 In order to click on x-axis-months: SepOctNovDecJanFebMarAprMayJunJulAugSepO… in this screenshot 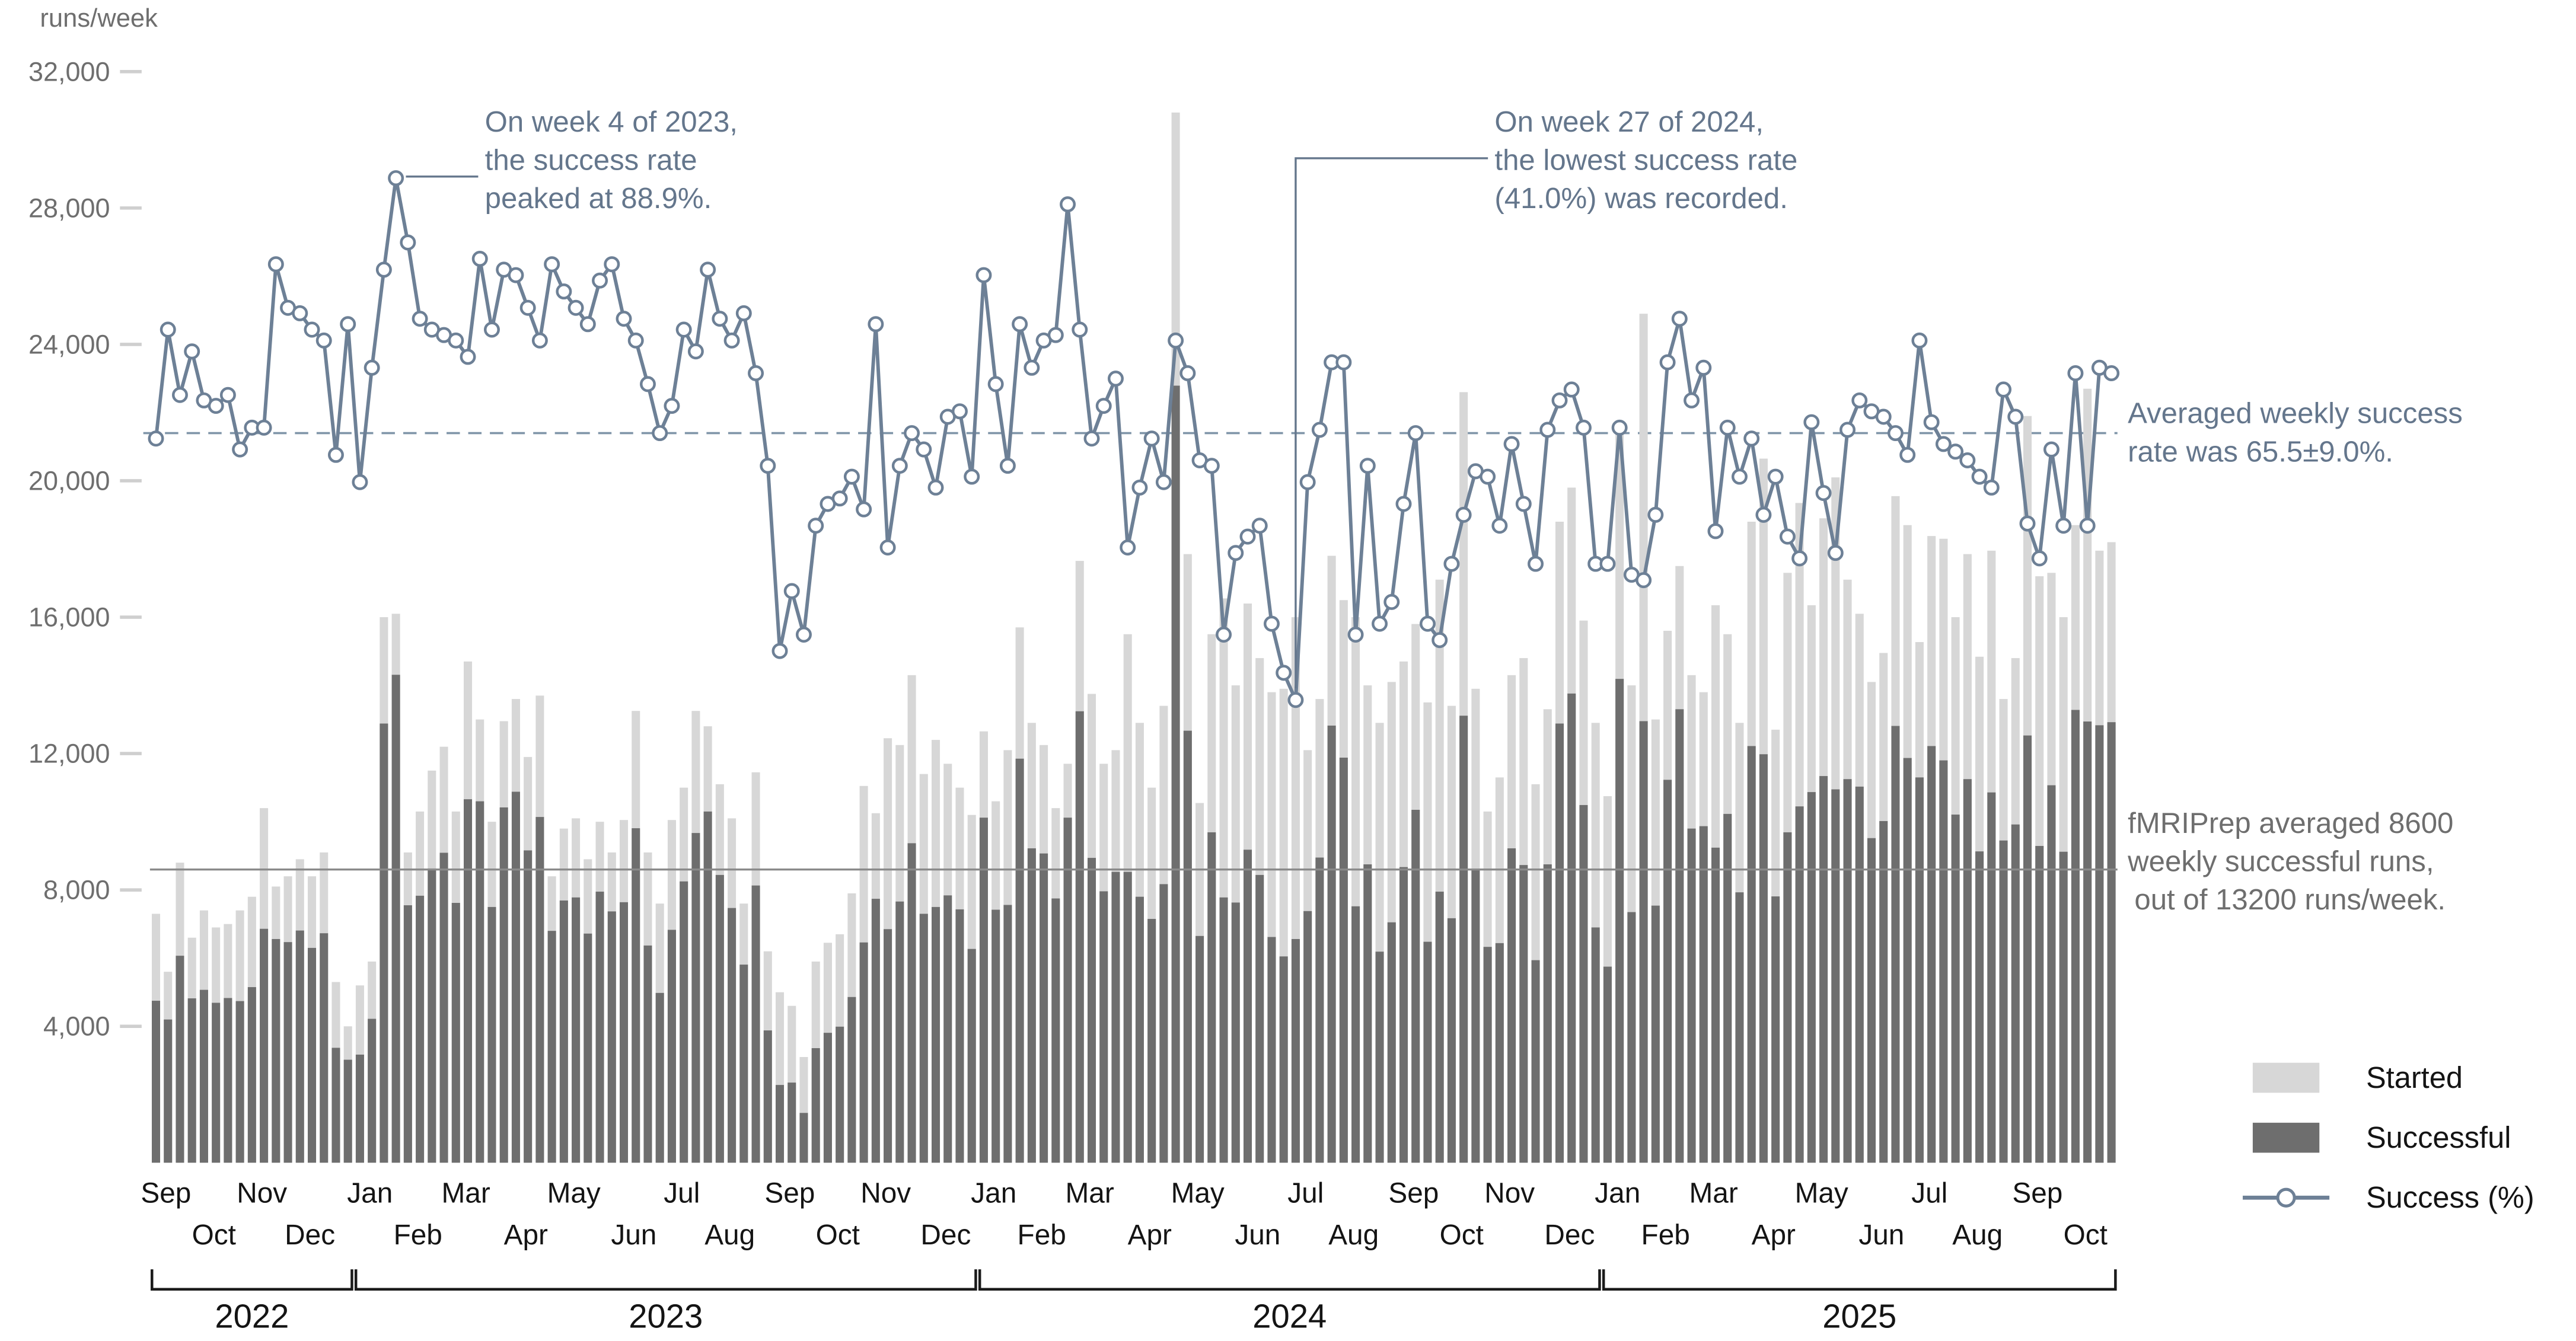, I will do `click(1124, 1214)`.